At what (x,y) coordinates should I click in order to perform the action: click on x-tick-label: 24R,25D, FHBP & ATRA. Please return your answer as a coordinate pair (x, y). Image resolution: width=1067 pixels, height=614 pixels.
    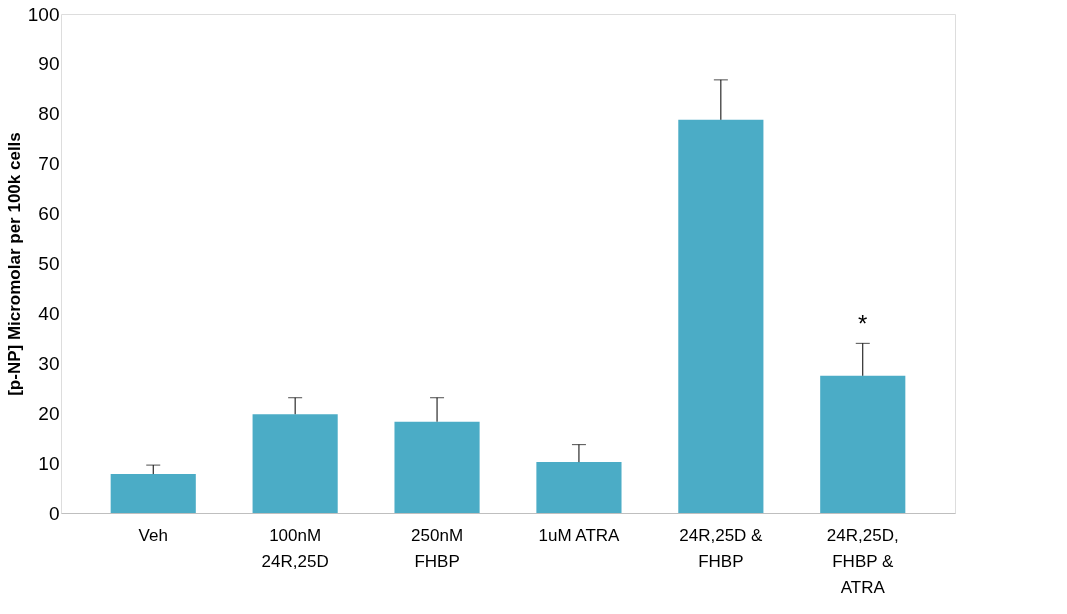
    Looking at the image, I should click on (862, 561).